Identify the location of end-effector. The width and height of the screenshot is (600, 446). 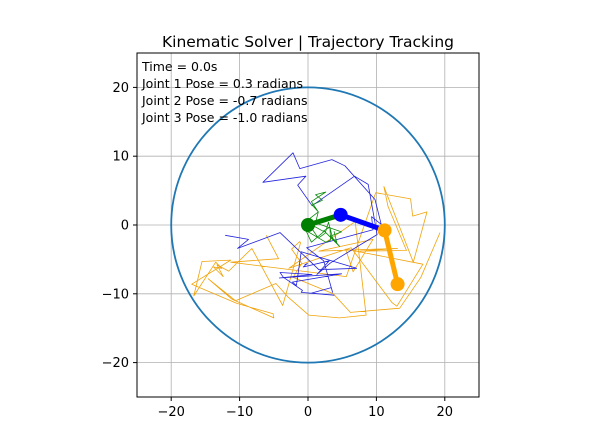
(397, 284).